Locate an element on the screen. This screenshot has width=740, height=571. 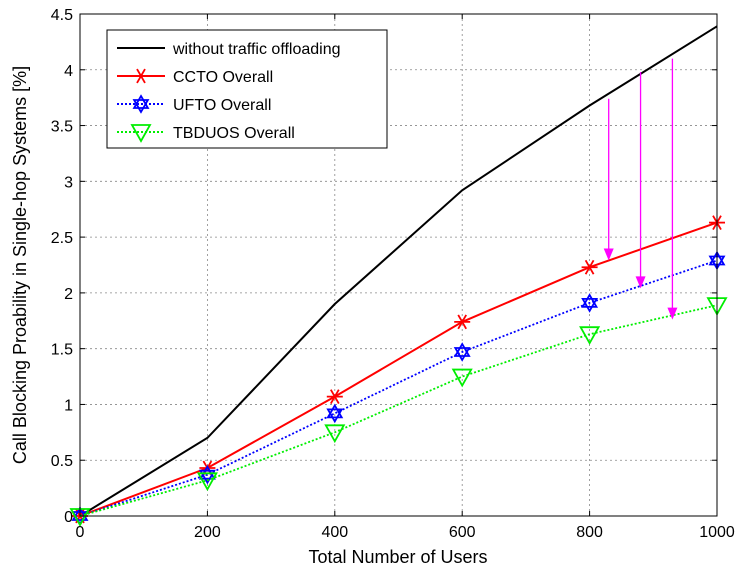
y-tick-label: 0.5 is located at coordinates (62, 461).